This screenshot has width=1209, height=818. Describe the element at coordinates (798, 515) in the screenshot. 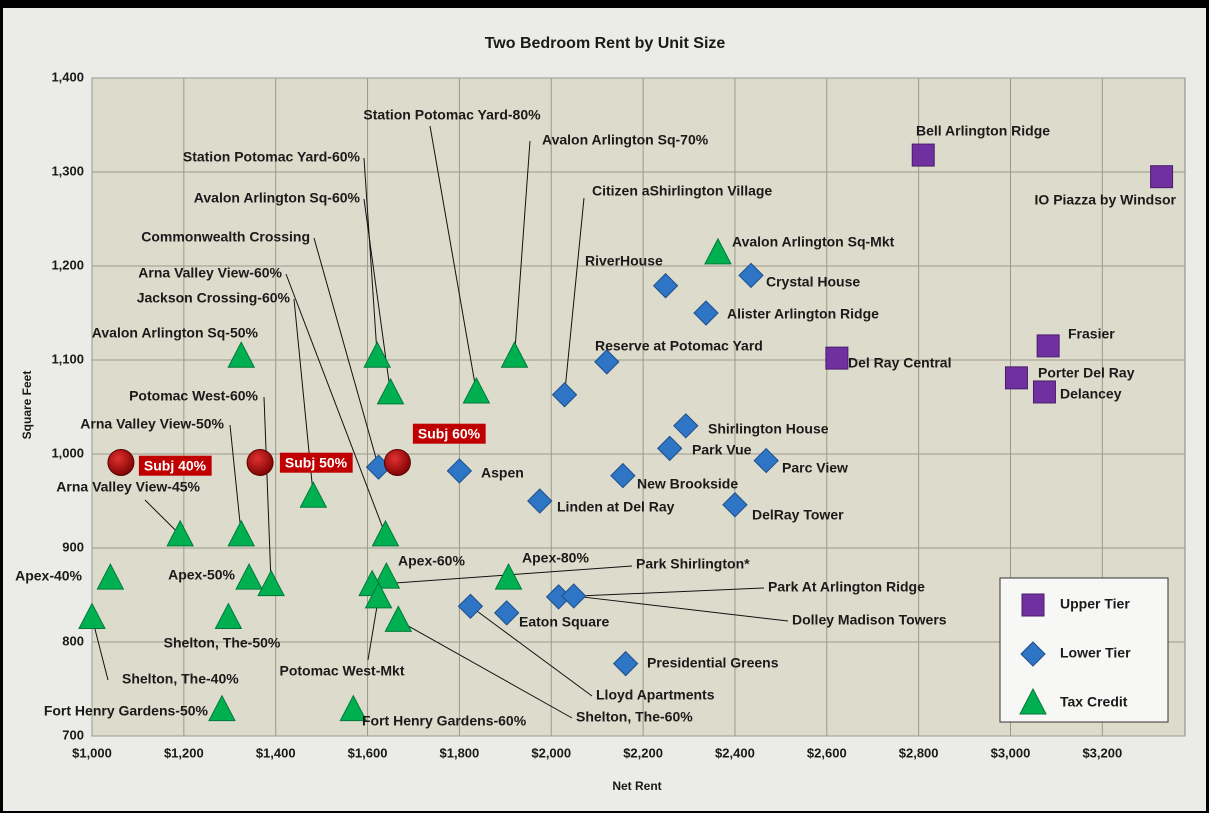

I see `point-label: DelRay Tower` at that location.